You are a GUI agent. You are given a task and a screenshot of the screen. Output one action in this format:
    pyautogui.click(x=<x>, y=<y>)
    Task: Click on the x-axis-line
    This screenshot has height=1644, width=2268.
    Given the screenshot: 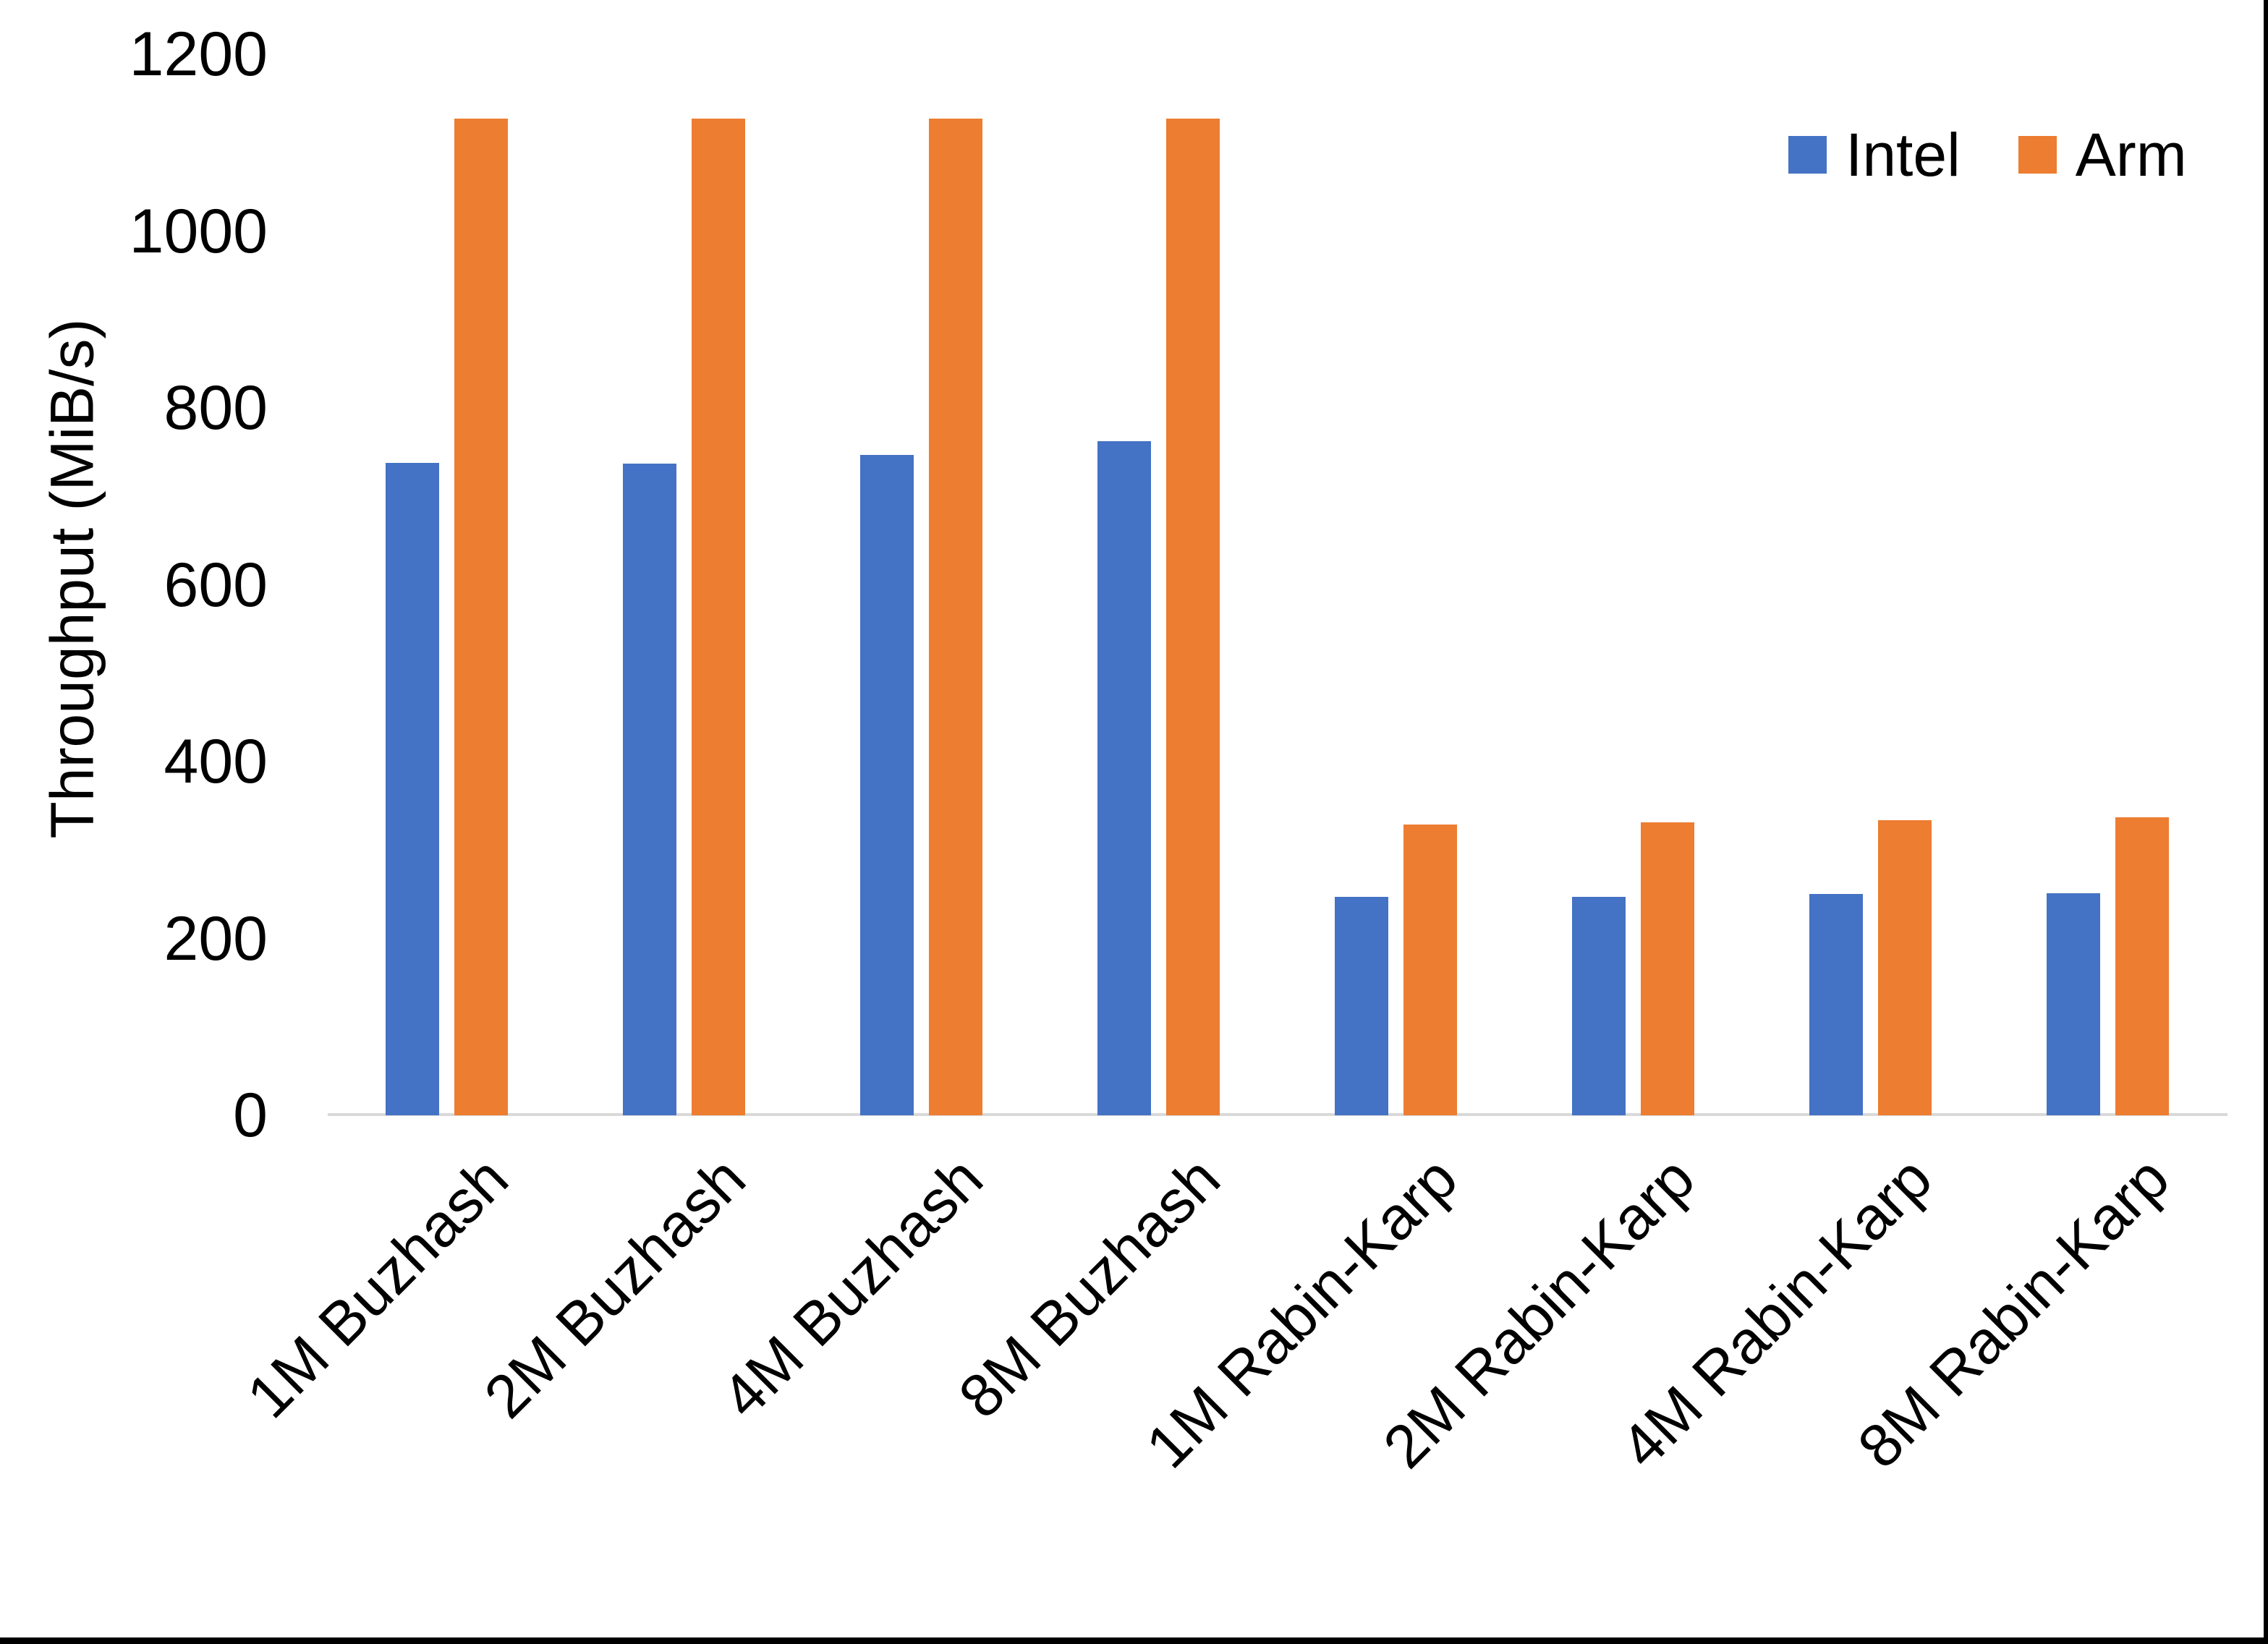 What is the action you would take?
    pyautogui.click(x=1277, y=1114)
    